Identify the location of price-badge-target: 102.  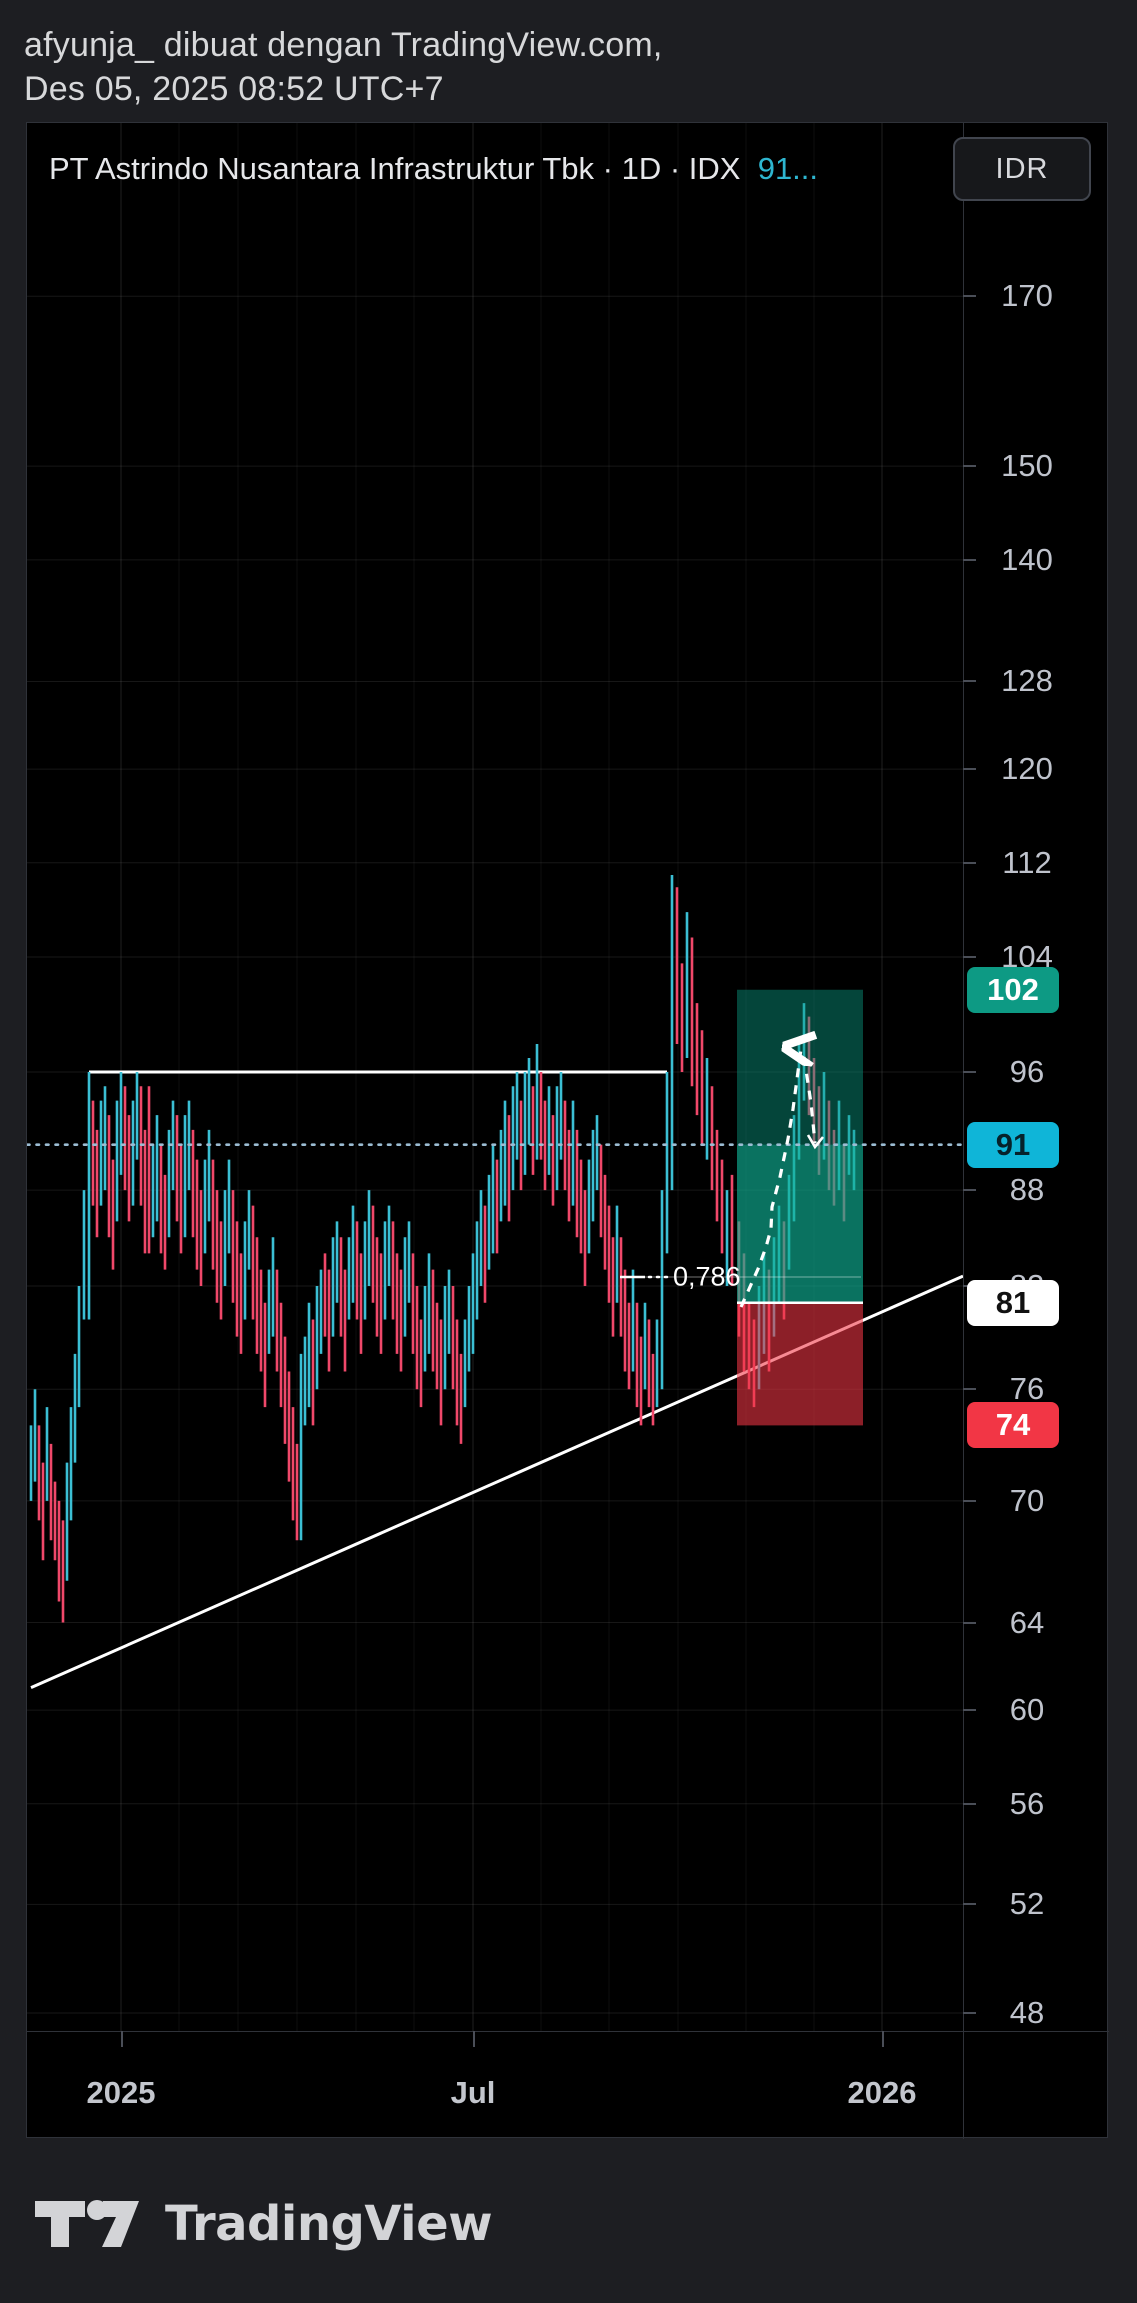
(1013, 989).